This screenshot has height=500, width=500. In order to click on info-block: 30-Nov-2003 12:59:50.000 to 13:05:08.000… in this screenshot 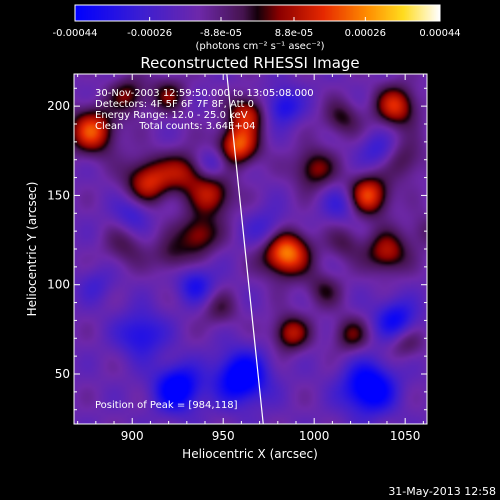, I will do `click(204, 110)`.